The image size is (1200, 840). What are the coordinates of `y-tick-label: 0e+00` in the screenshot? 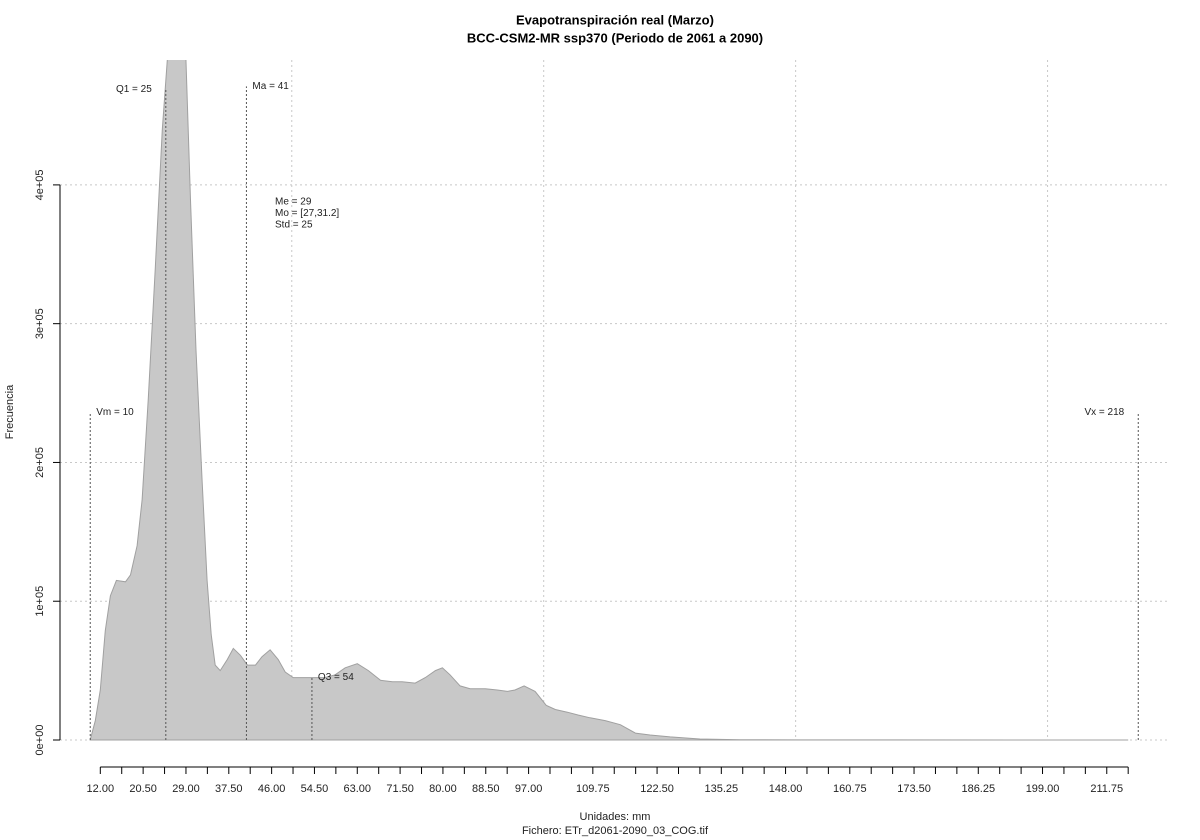 It's located at (40, 740).